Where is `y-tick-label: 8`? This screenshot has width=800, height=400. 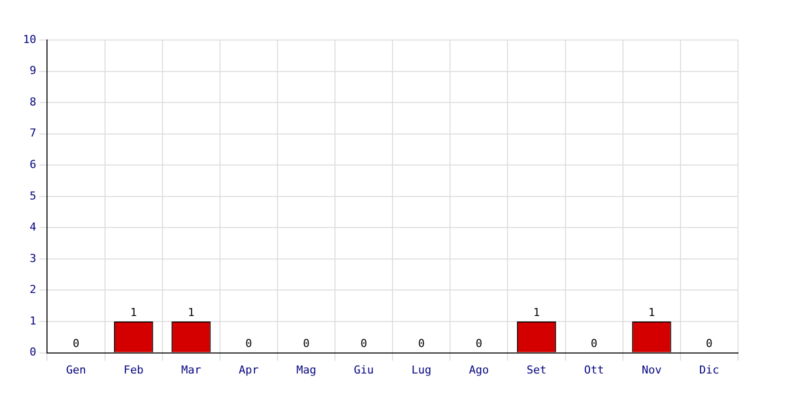 y-tick-label: 8 is located at coordinates (33, 101).